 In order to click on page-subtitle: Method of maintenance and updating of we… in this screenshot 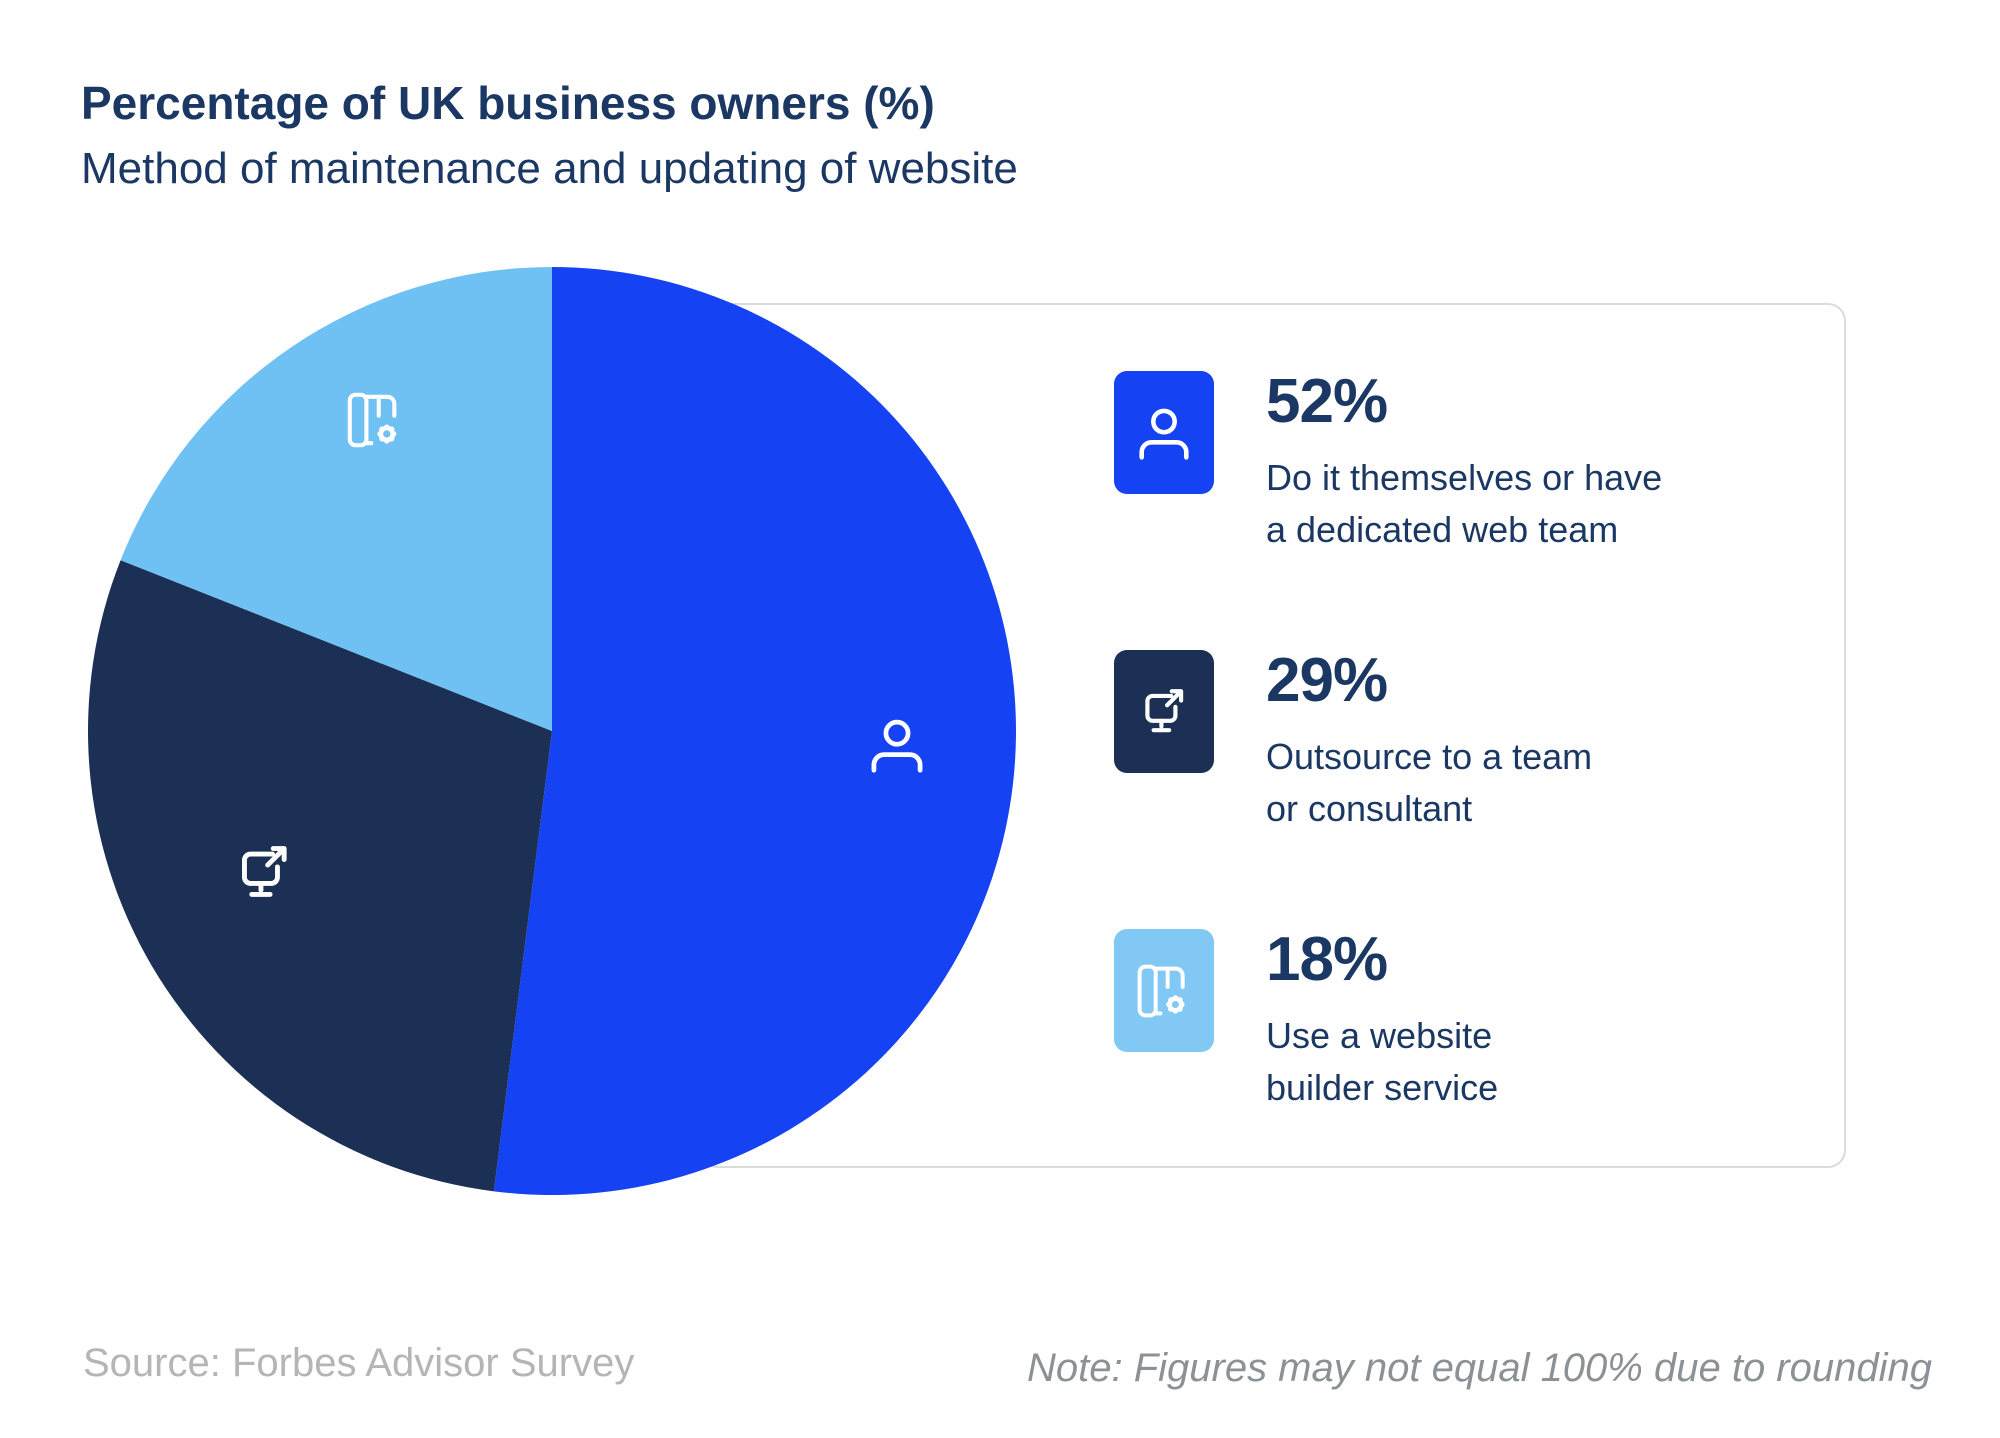, I will do `click(549, 168)`.